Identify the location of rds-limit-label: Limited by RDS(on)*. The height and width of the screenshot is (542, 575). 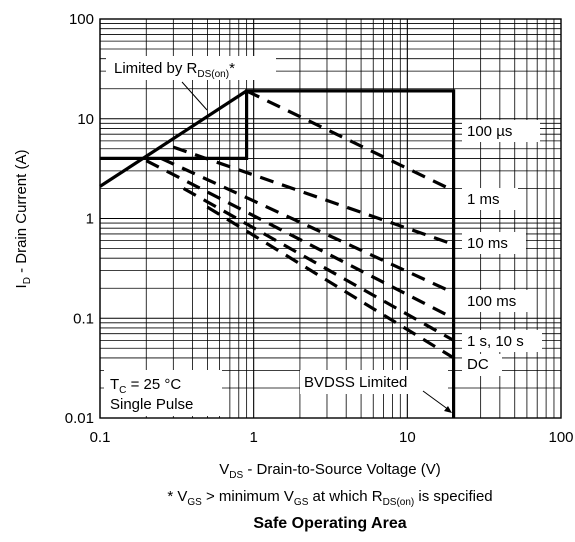
(174, 70).